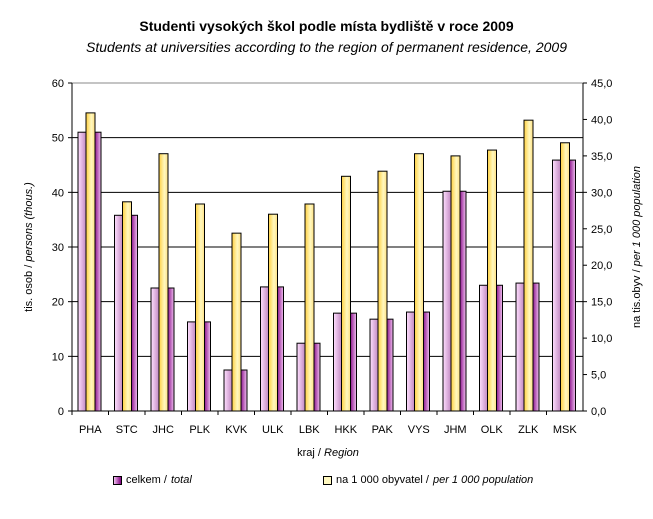 Image resolution: width=653 pixels, height=519 pixels. I want to click on y-axis-label: tis. osob / persons (thous.), so click(29, 247).